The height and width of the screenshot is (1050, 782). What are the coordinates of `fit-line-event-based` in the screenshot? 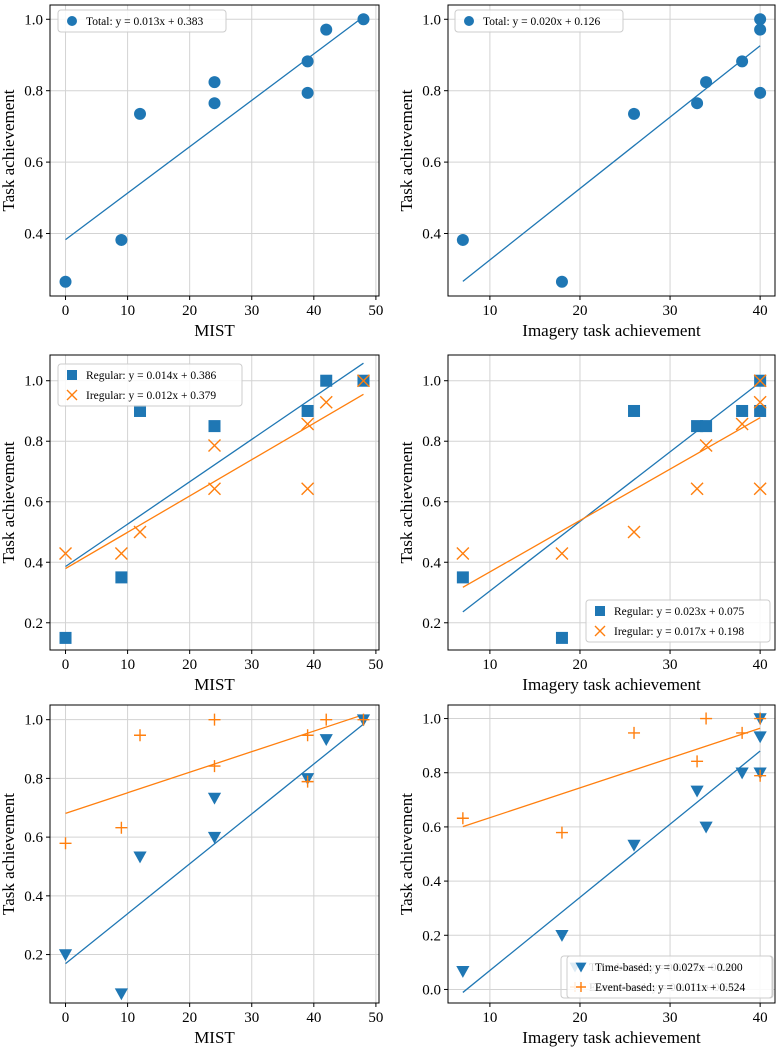 It's located at (611, 777).